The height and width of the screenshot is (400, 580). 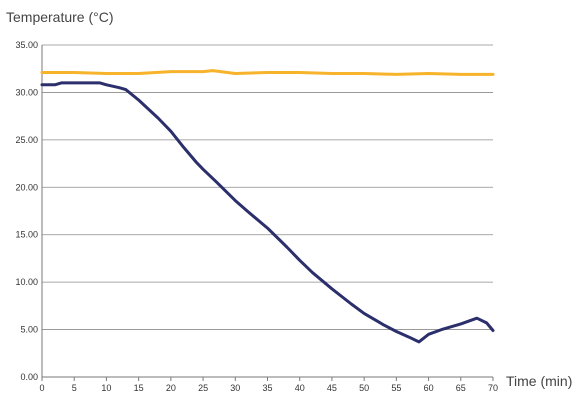 What do you see at coordinates (429, 388) in the screenshot?
I see `x-tick-12: 60` at bounding box center [429, 388].